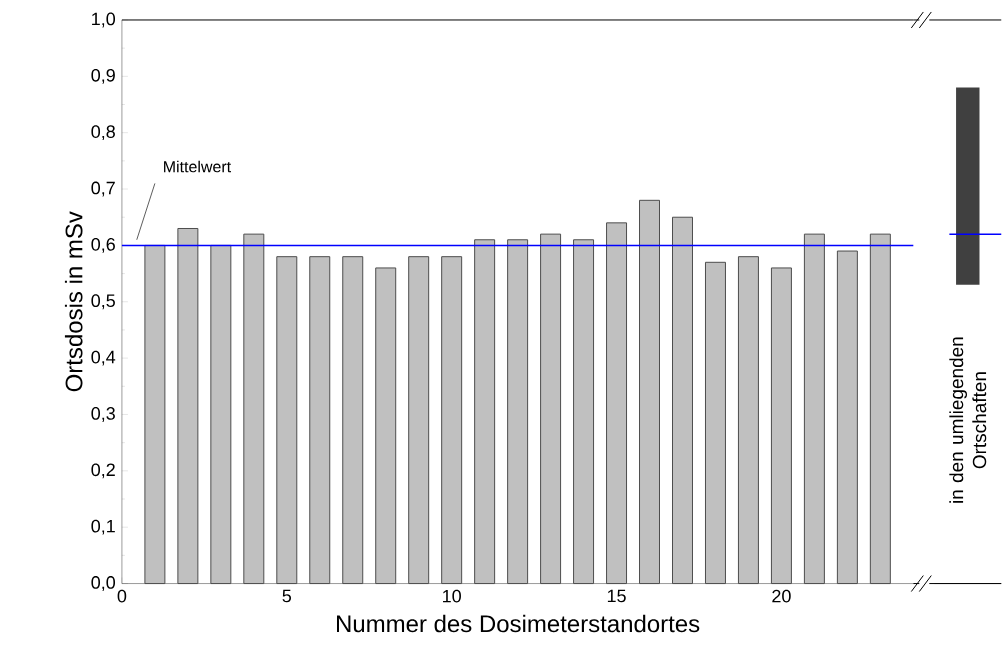 The height and width of the screenshot is (667, 1002). Describe the element at coordinates (452, 596) in the screenshot. I see `x-tick-label: 10` at that location.